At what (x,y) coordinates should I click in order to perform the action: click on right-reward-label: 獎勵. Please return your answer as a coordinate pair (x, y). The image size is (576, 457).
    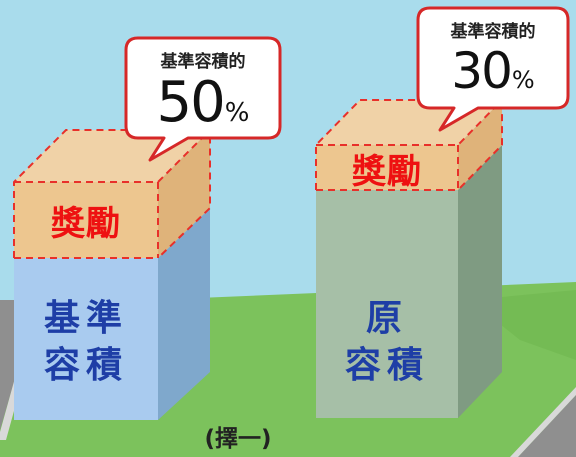
    Looking at the image, I should click on (387, 171).